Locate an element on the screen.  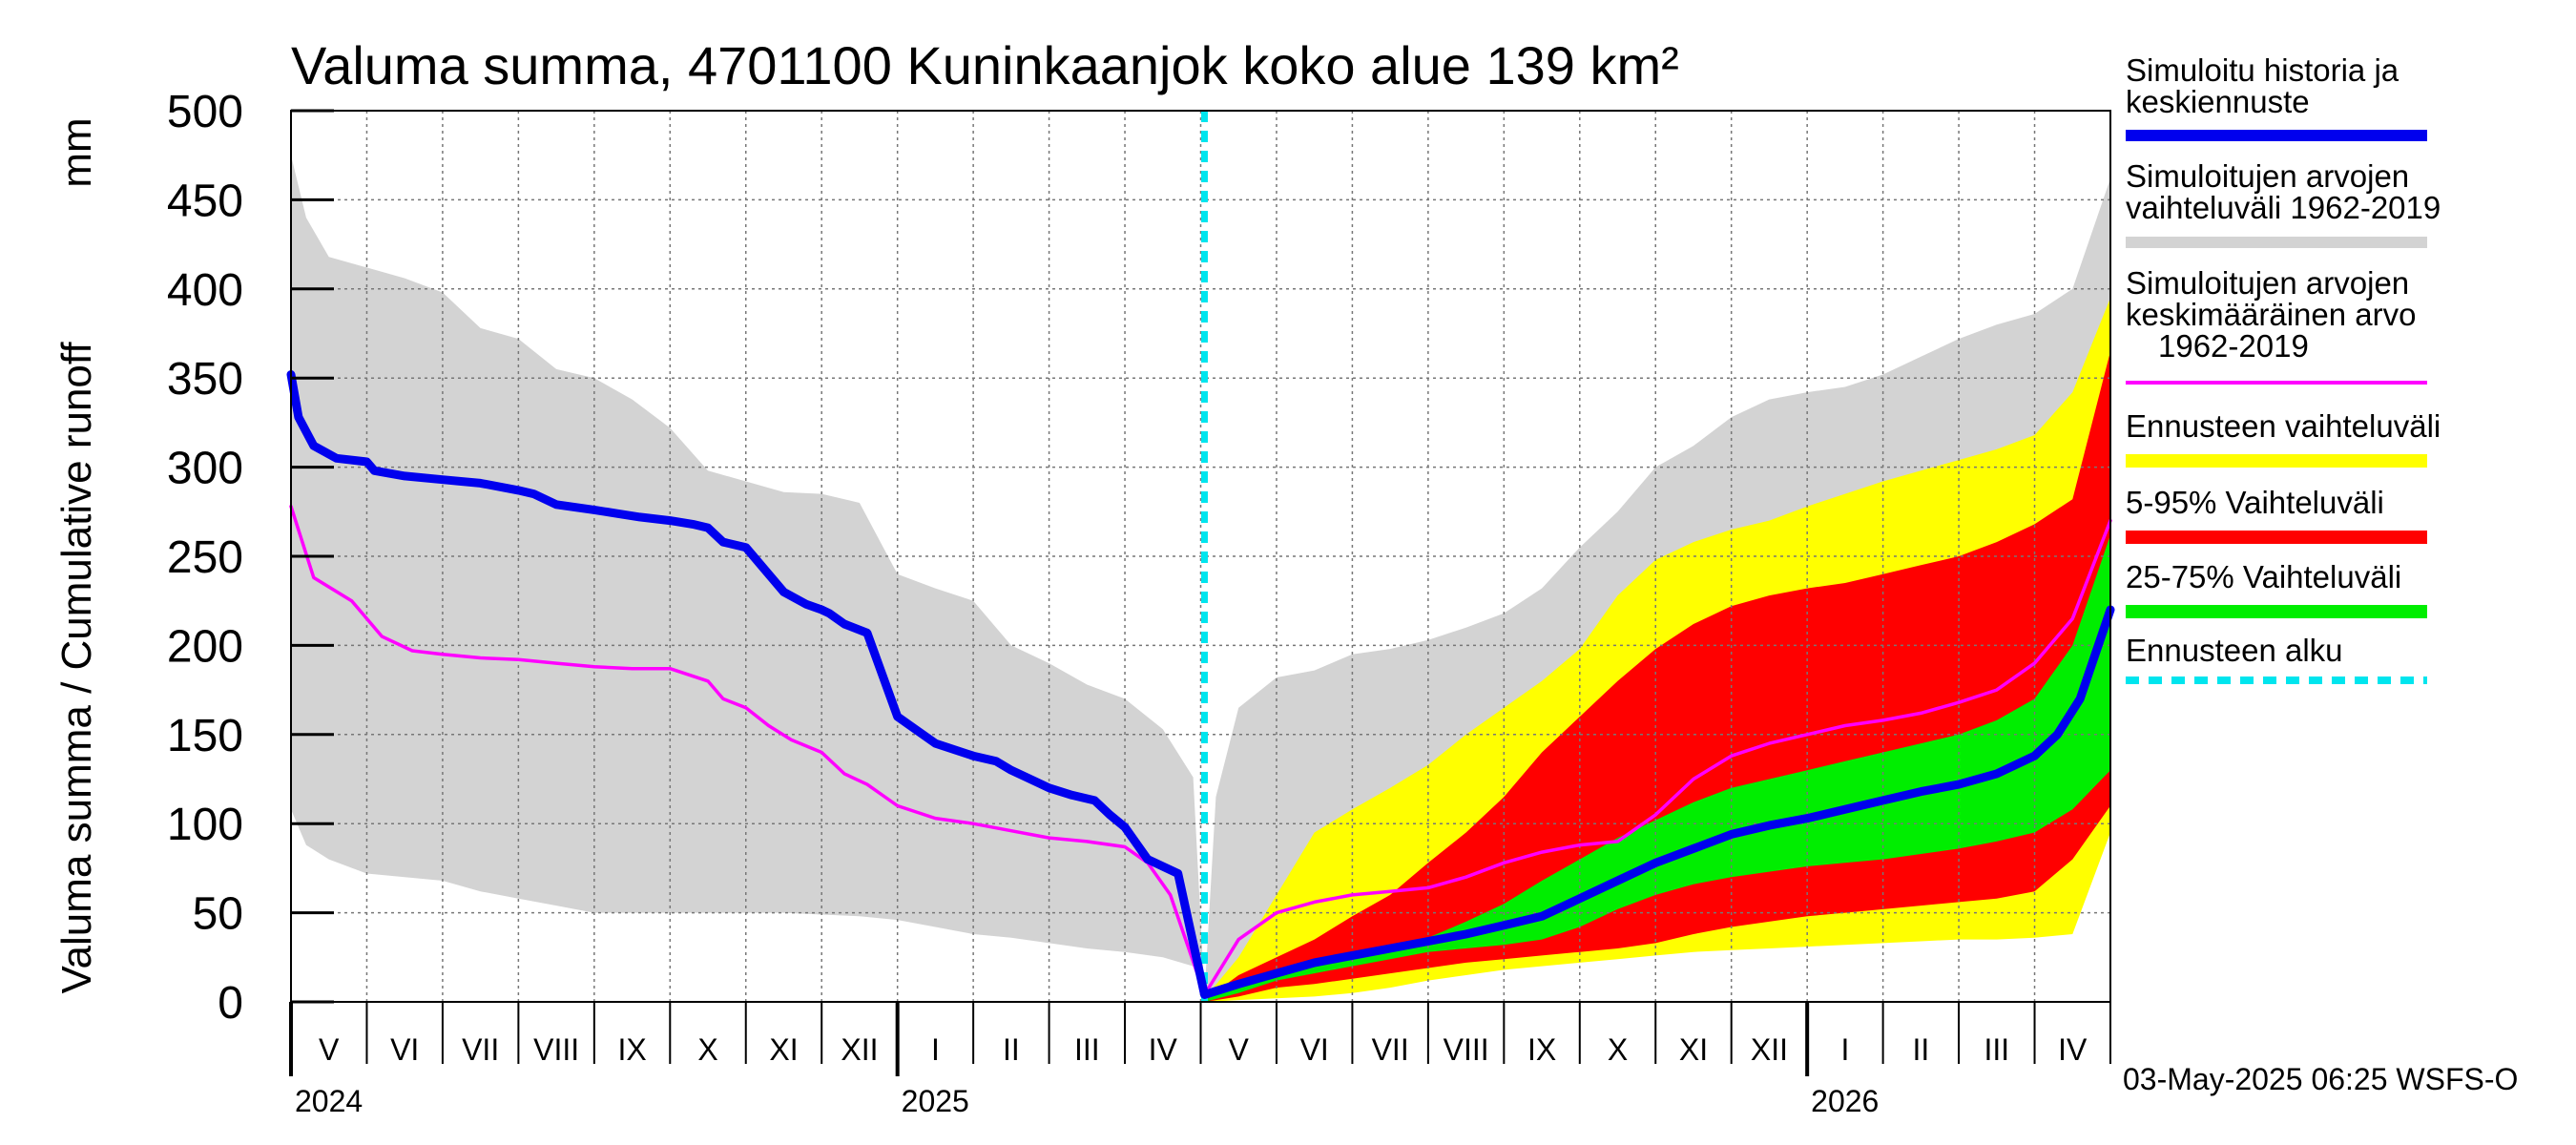
month-label-9: II is located at coordinates (1011, 1049).